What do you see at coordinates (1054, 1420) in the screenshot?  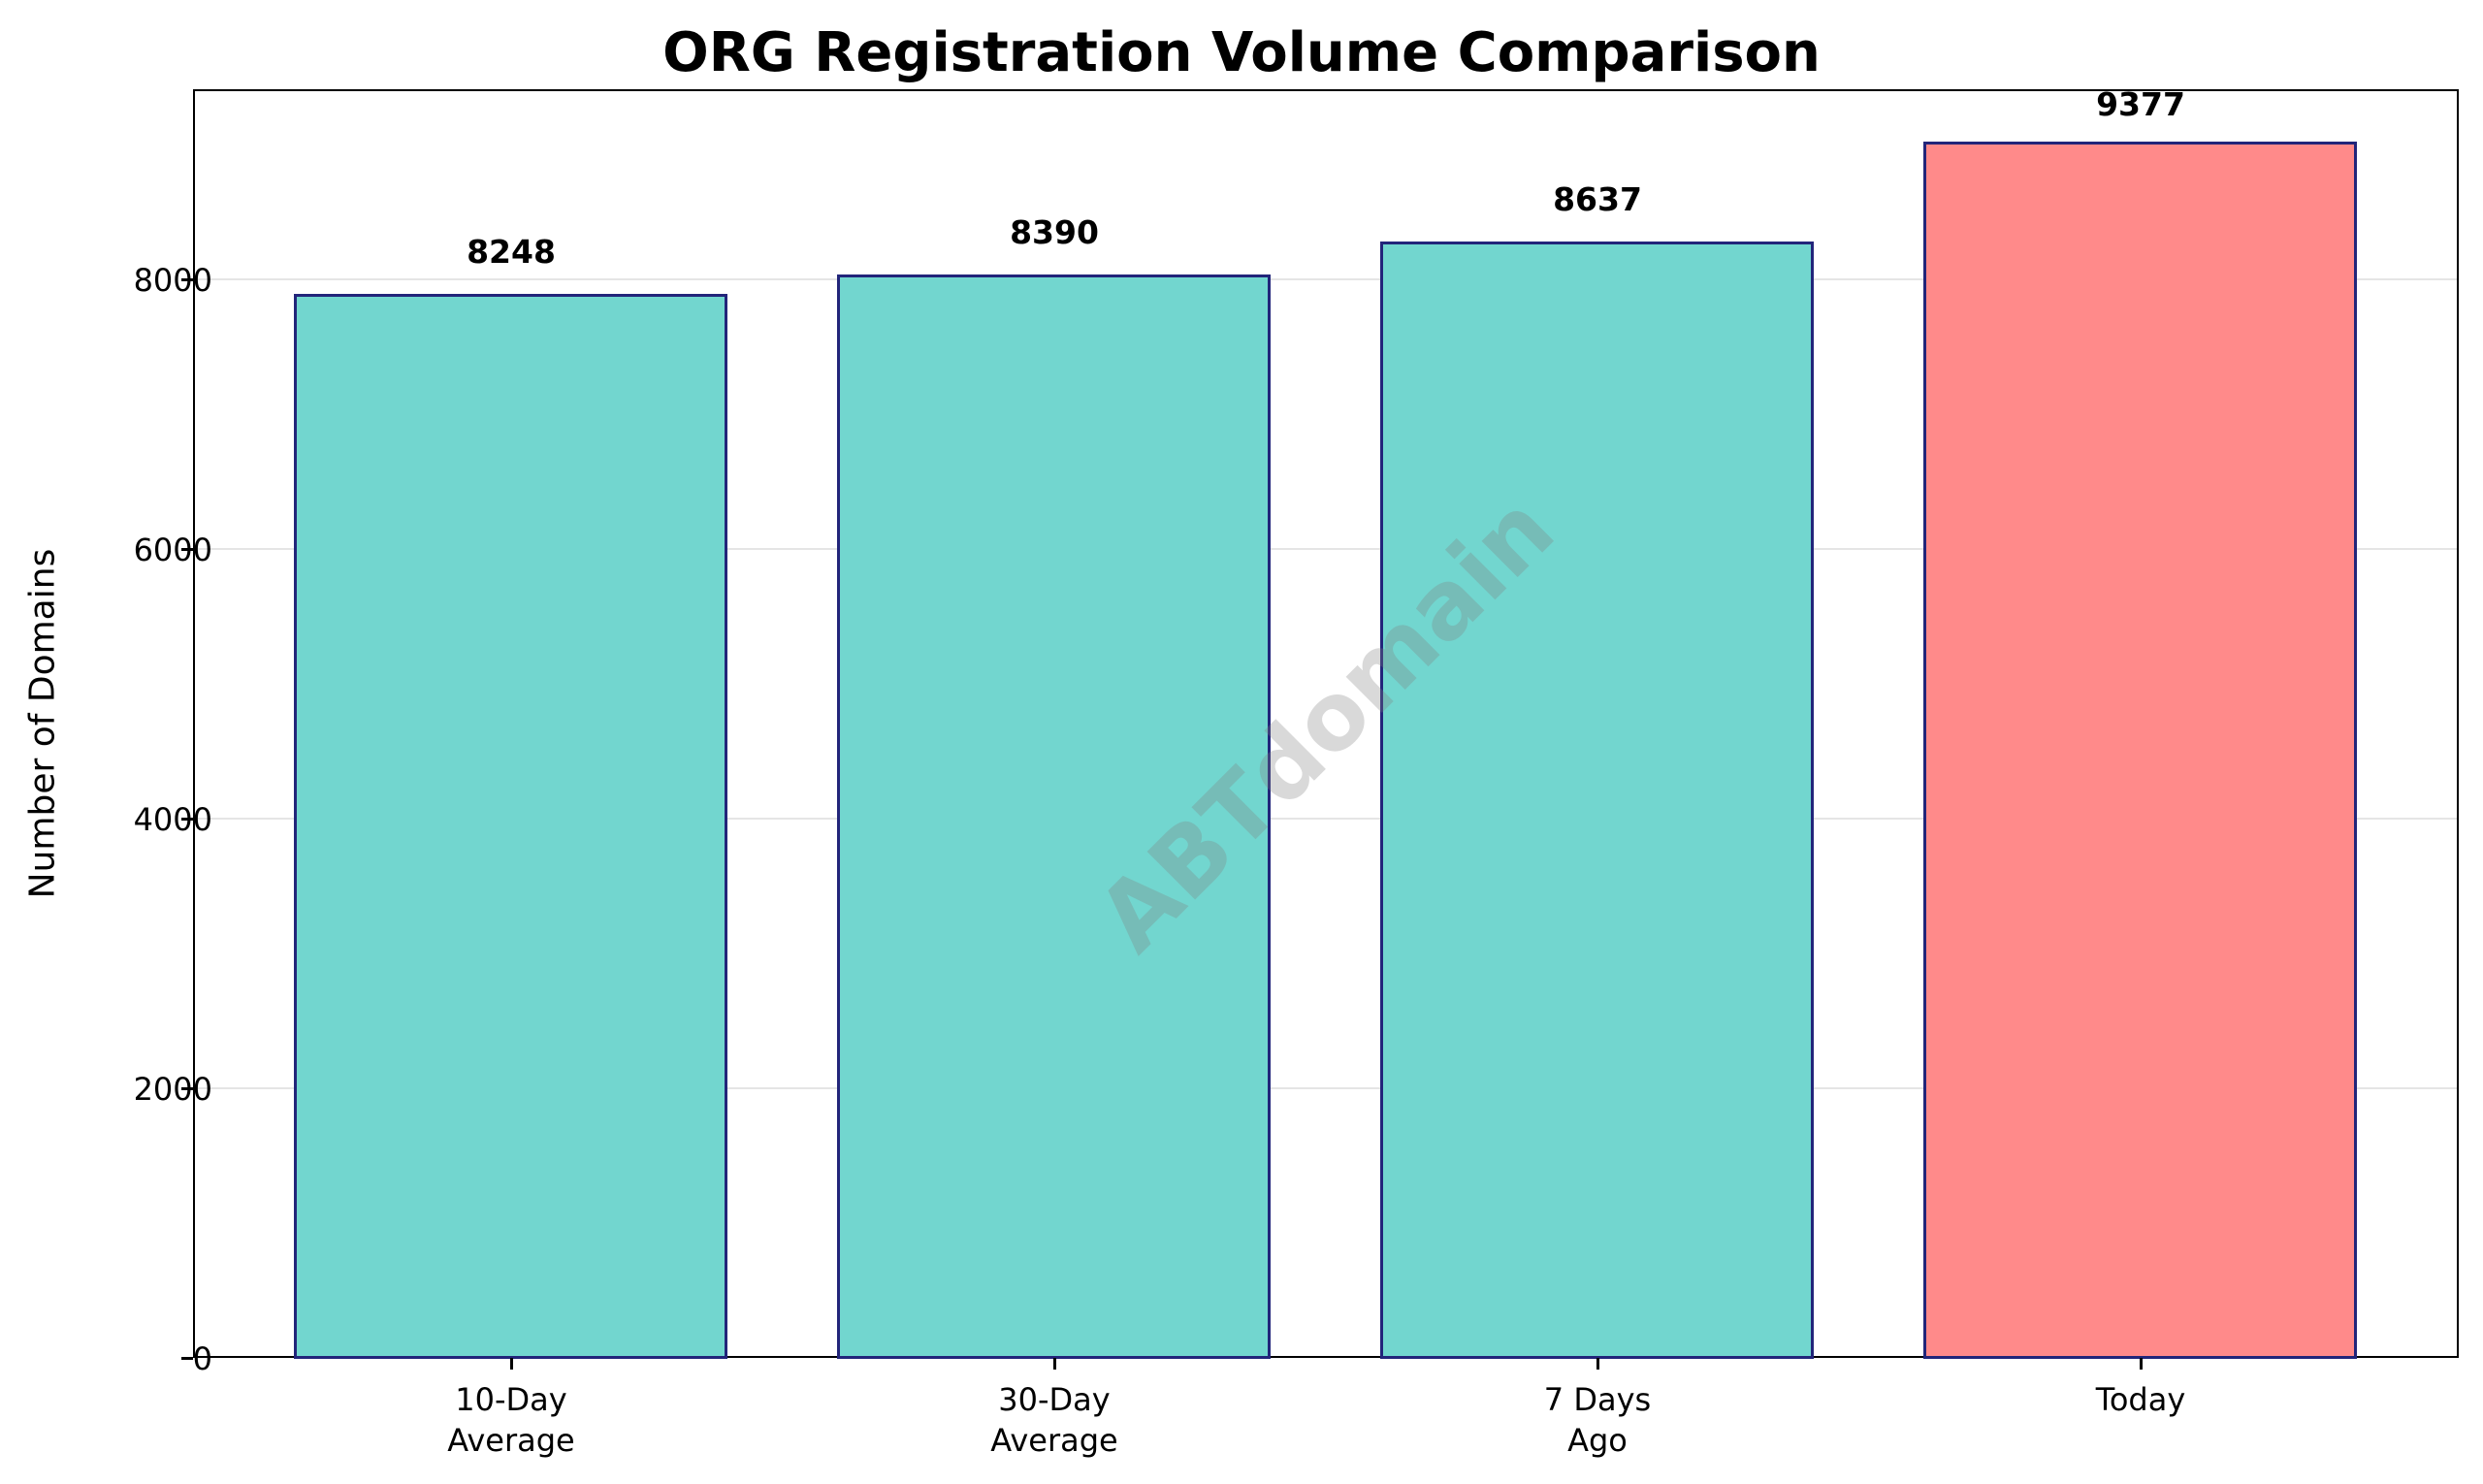 I see `x-tick-label: 30-Day Average` at bounding box center [1054, 1420].